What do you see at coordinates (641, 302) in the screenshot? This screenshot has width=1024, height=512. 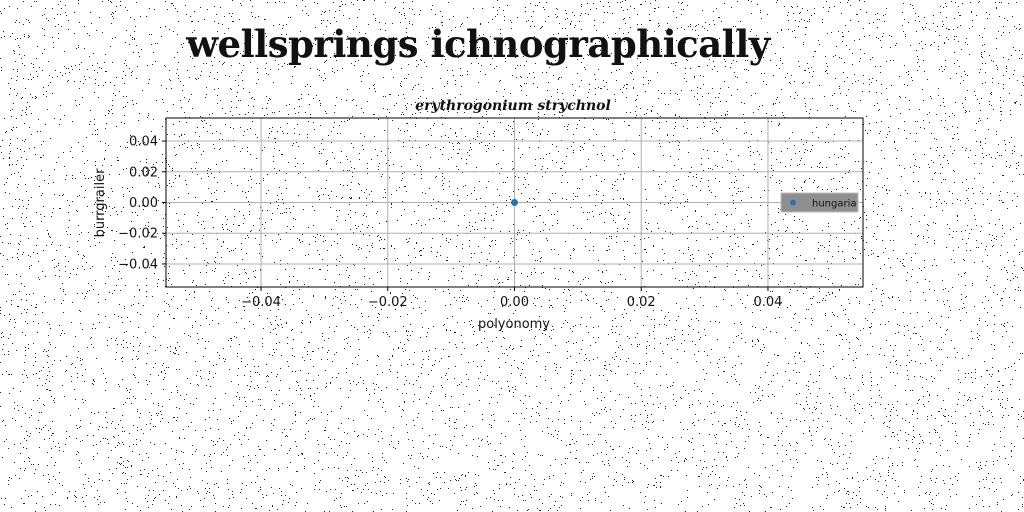 I see `x-tick-label: 0.02` at bounding box center [641, 302].